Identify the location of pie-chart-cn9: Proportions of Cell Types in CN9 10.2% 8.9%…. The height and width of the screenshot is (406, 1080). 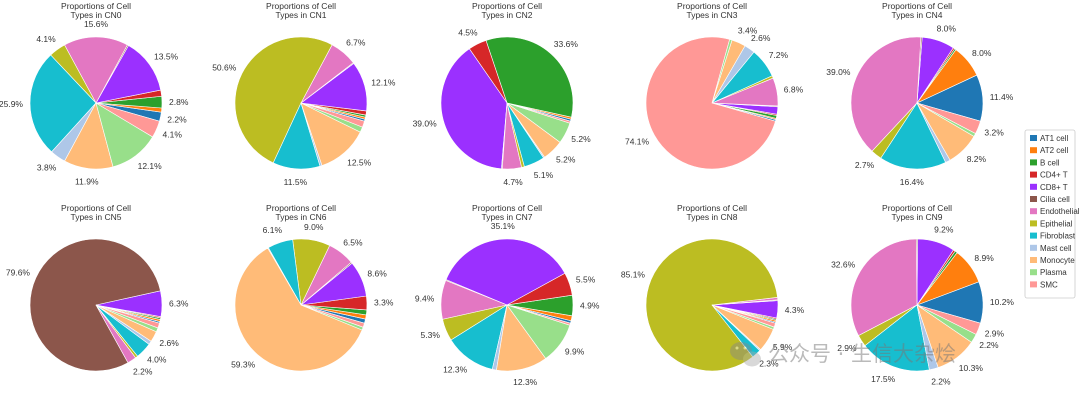
(922, 294).